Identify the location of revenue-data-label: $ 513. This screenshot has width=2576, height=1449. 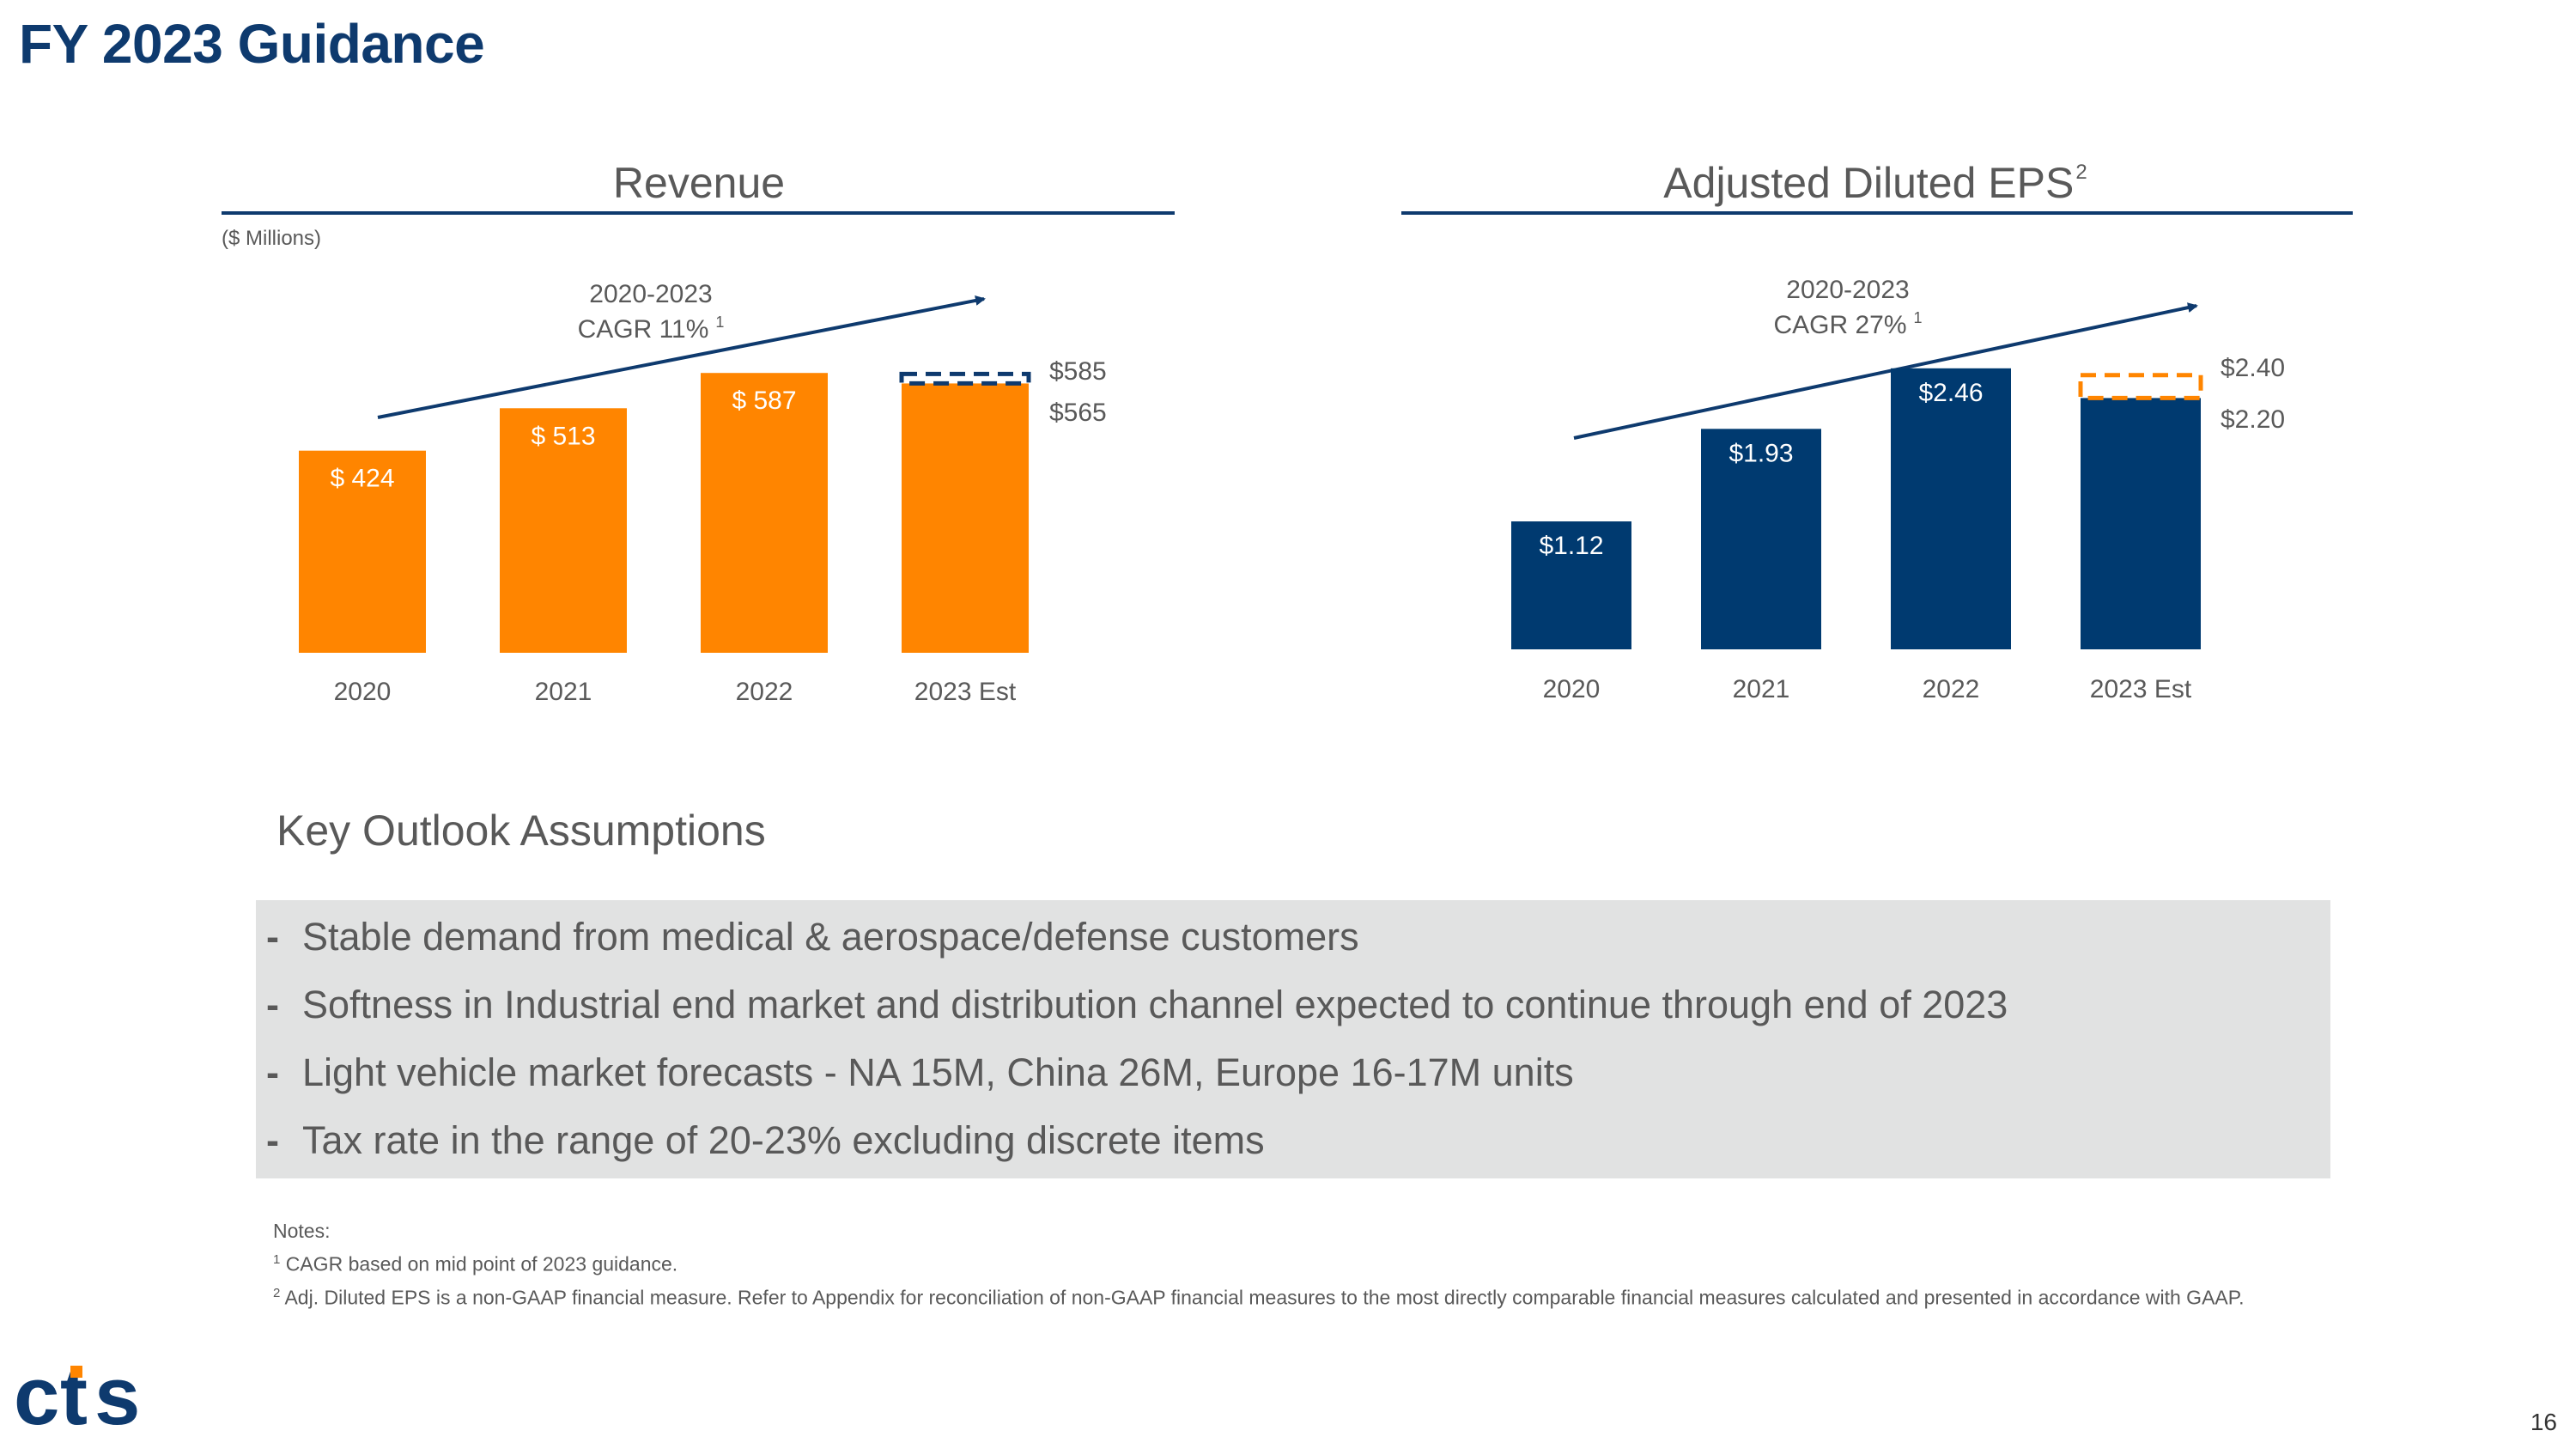
(563, 436).